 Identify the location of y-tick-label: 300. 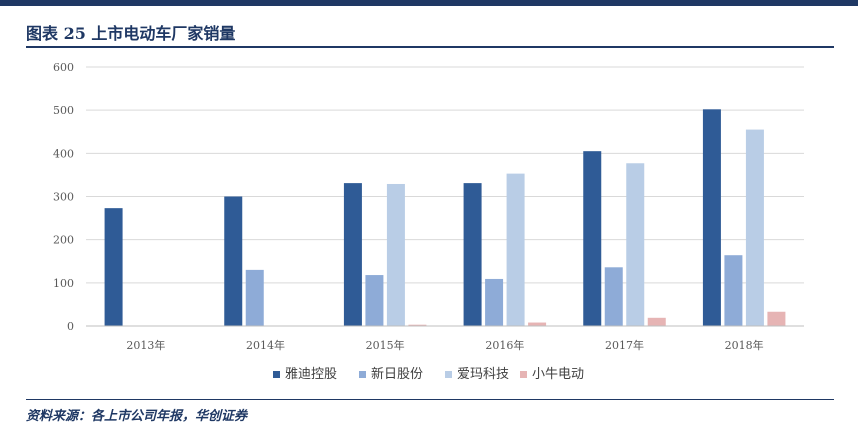
(63, 197).